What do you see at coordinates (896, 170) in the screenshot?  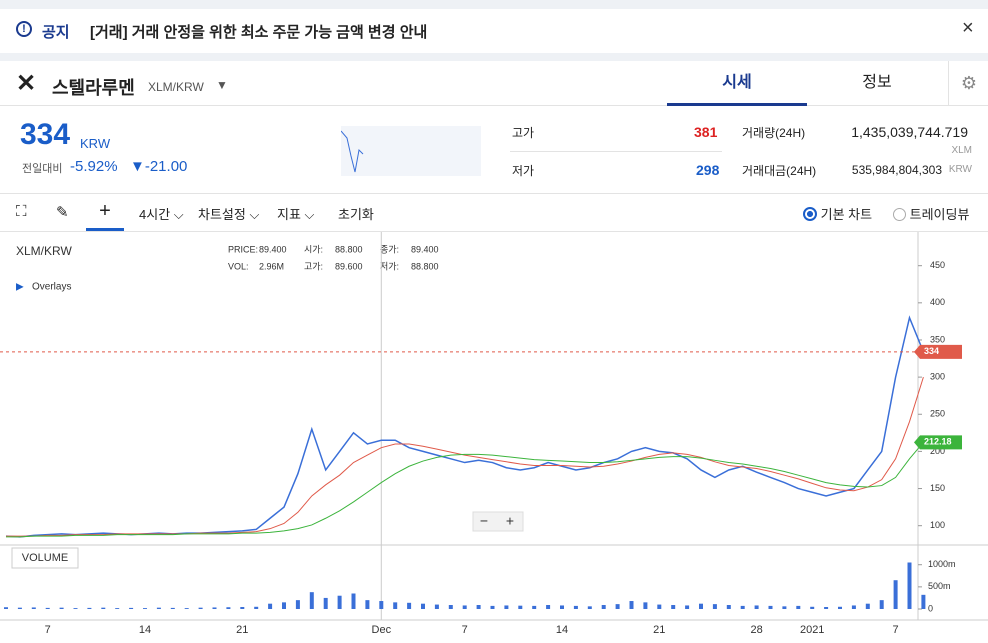 I see `amount: 535,984,804,303` at bounding box center [896, 170].